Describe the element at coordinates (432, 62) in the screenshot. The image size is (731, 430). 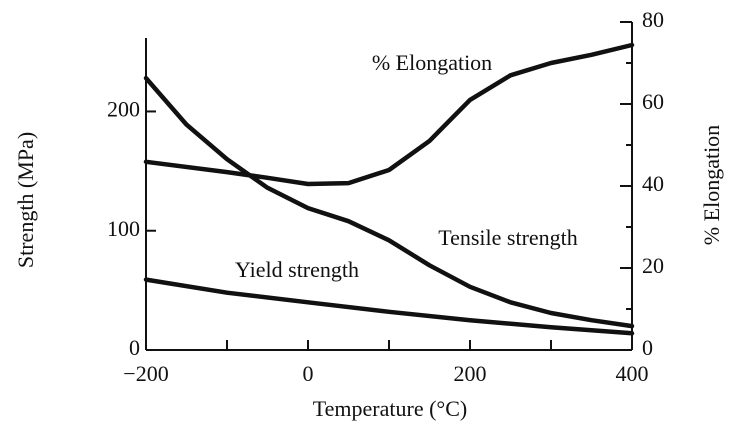
I see `annotation: % Elongation` at that location.